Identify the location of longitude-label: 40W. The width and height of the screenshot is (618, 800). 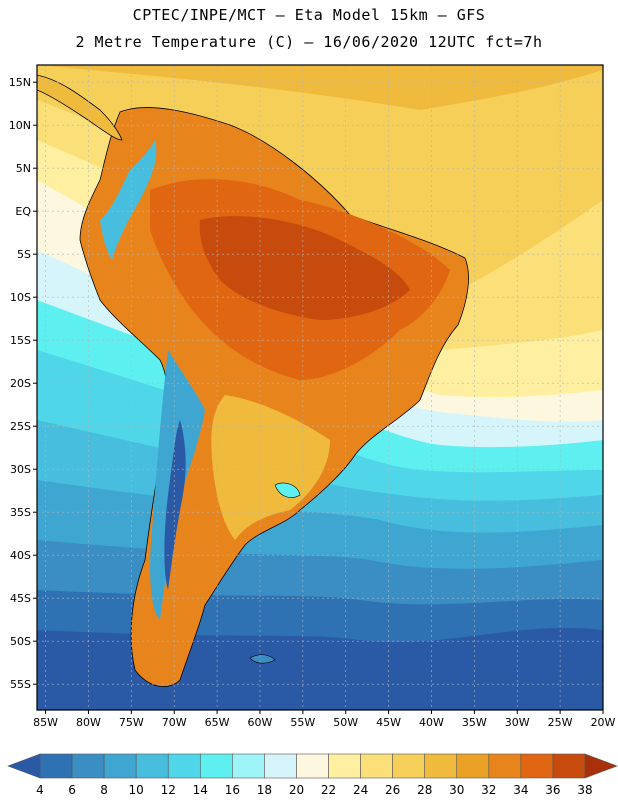
(431, 722).